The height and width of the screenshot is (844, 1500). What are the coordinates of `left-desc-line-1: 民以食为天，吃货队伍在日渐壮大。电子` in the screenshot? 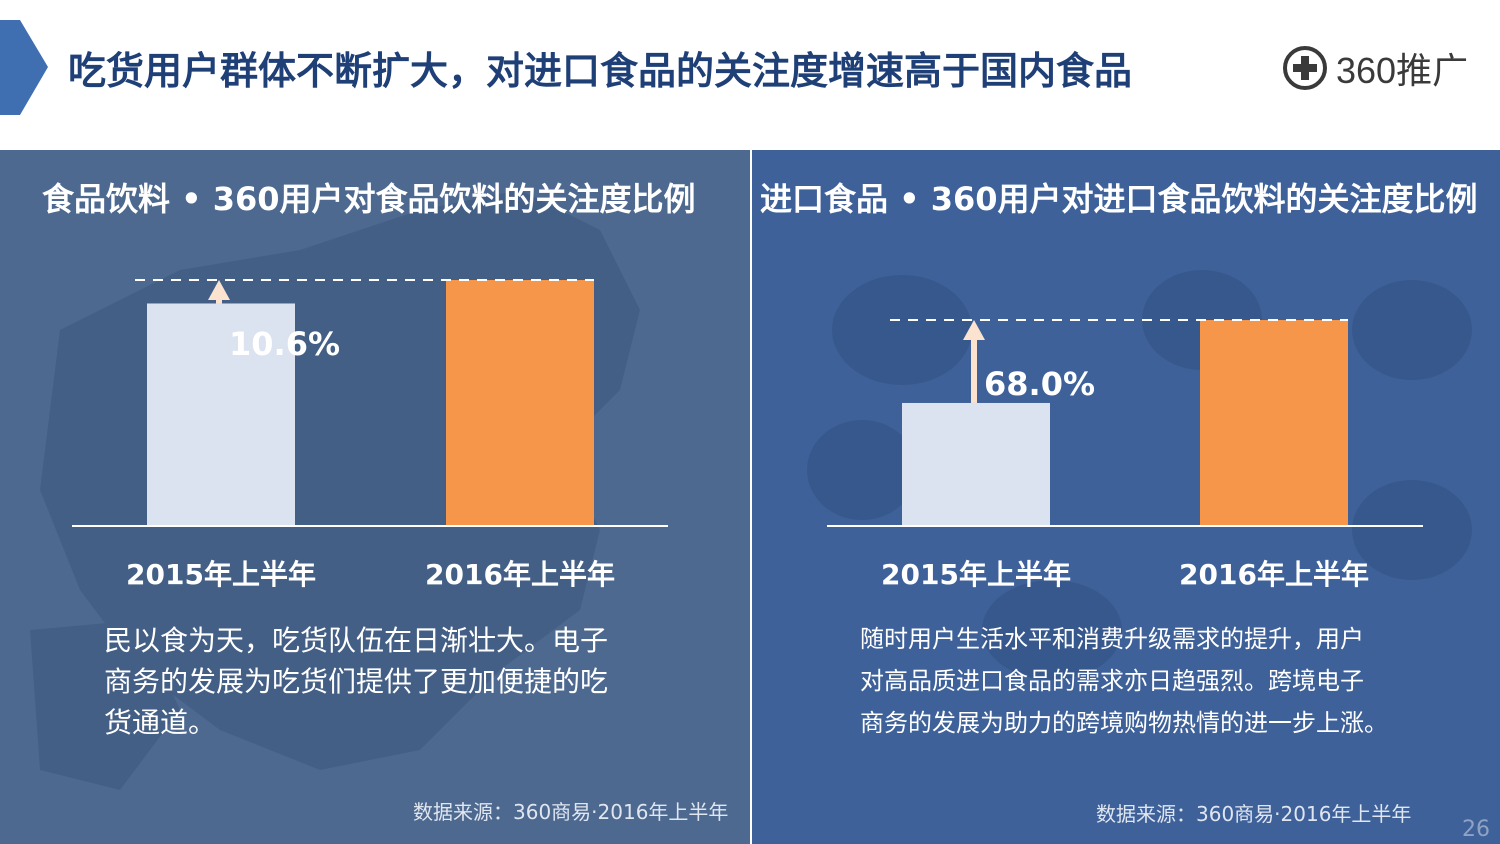 It's located at (356, 640).